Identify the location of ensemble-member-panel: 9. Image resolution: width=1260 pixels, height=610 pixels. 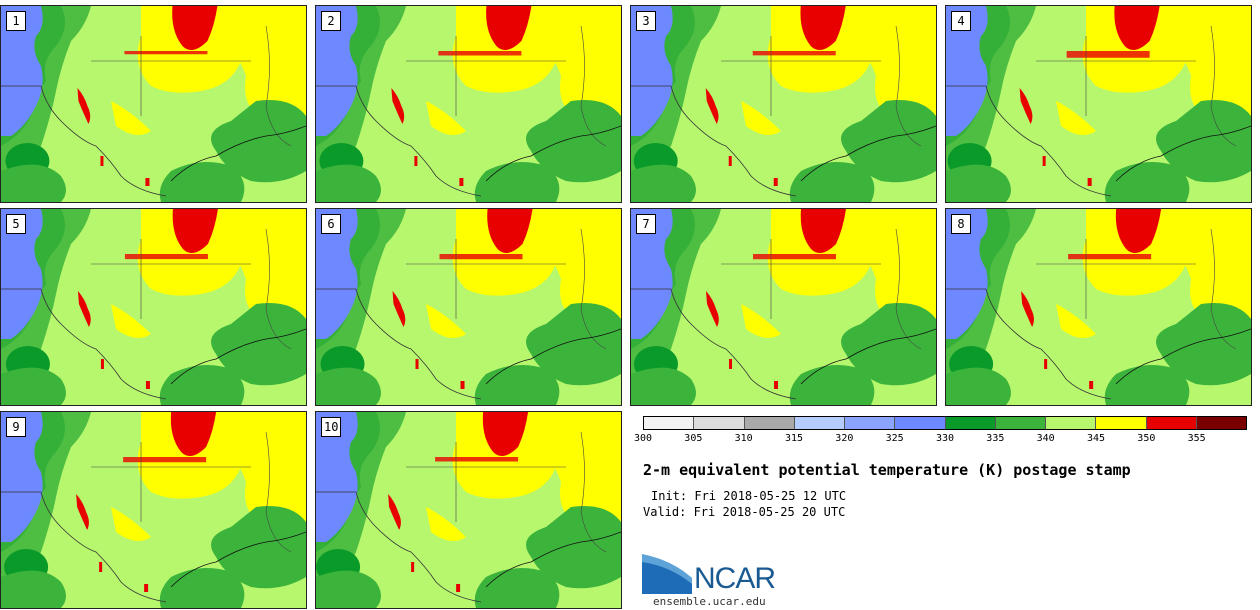
(153, 510).